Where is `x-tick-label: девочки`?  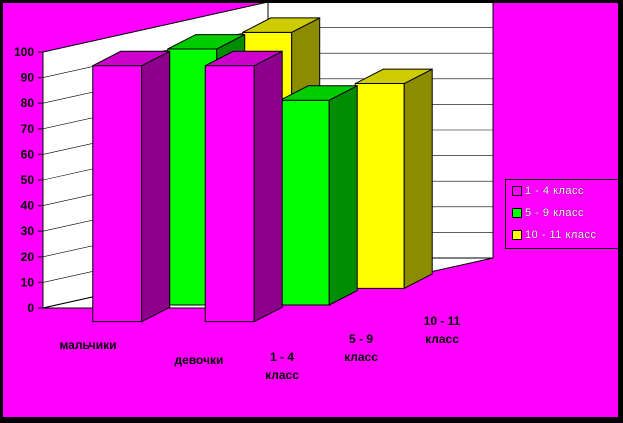
x-tick-label: девочки is located at coordinates (199, 360).